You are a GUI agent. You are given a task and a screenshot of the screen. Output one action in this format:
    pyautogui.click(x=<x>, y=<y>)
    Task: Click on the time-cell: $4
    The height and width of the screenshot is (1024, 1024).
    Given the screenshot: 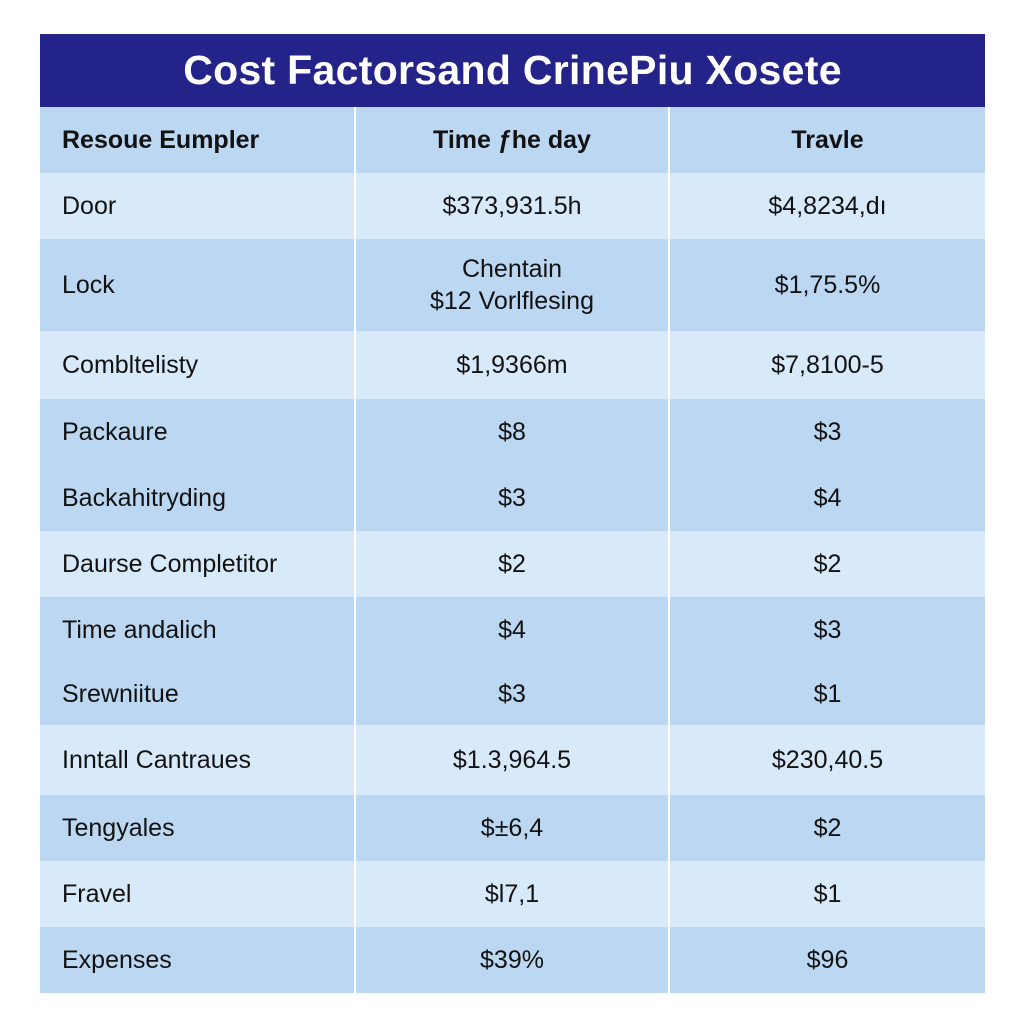 What is the action you would take?
    pyautogui.click(x=512, y=630)
    